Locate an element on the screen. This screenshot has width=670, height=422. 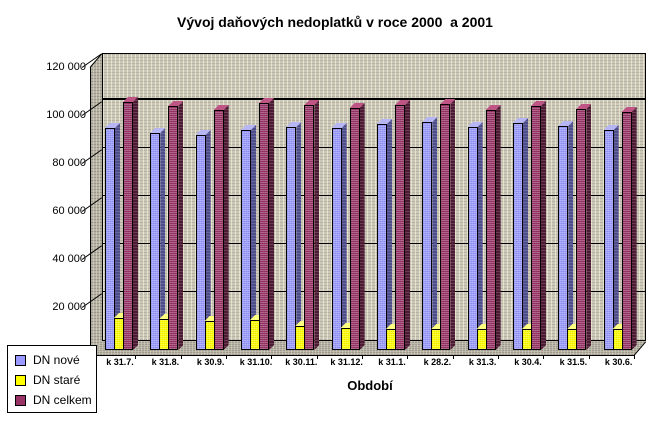
bar-dn-nov--10 is located at coordinates (563, 238).